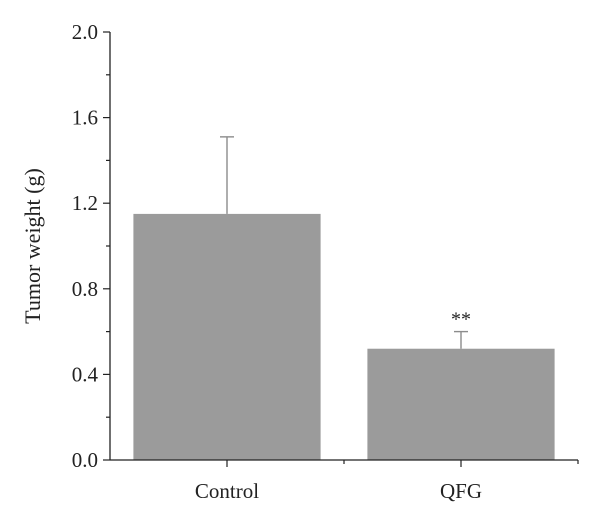  Describe the element at coordinates (227, 336) in the screenshot. I see `bar-control` at that location.